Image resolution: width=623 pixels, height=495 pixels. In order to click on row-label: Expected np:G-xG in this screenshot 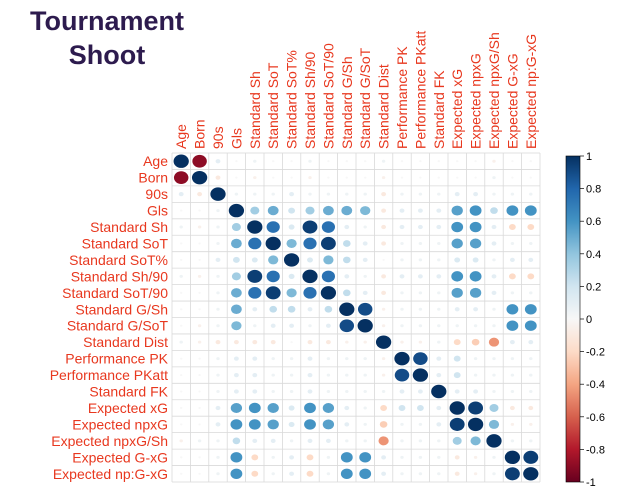, I will do `click(110, 474)`.